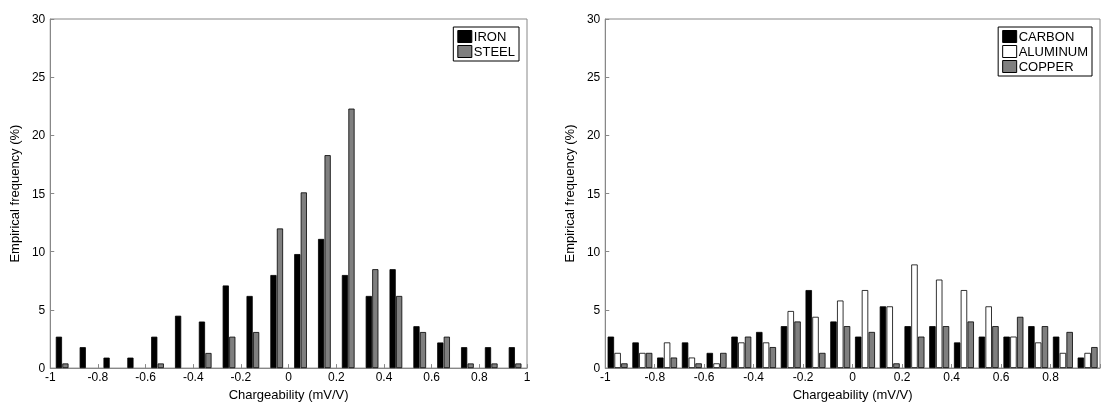 This screenshot has width=1110, height=406. Describe the element at coordinates (494, 51) in the screenshot. I see `legend-label: STEEL` at that location.